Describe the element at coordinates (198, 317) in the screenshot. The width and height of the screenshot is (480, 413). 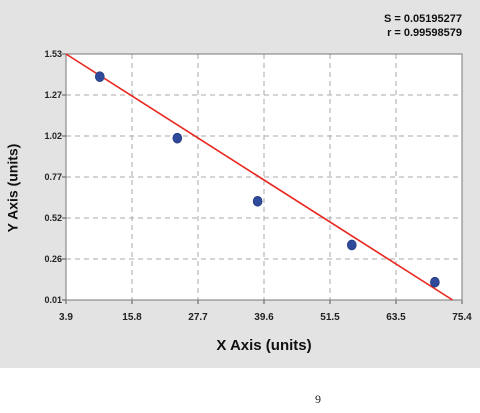
I see `x-tick-label: 27.7` at that location.